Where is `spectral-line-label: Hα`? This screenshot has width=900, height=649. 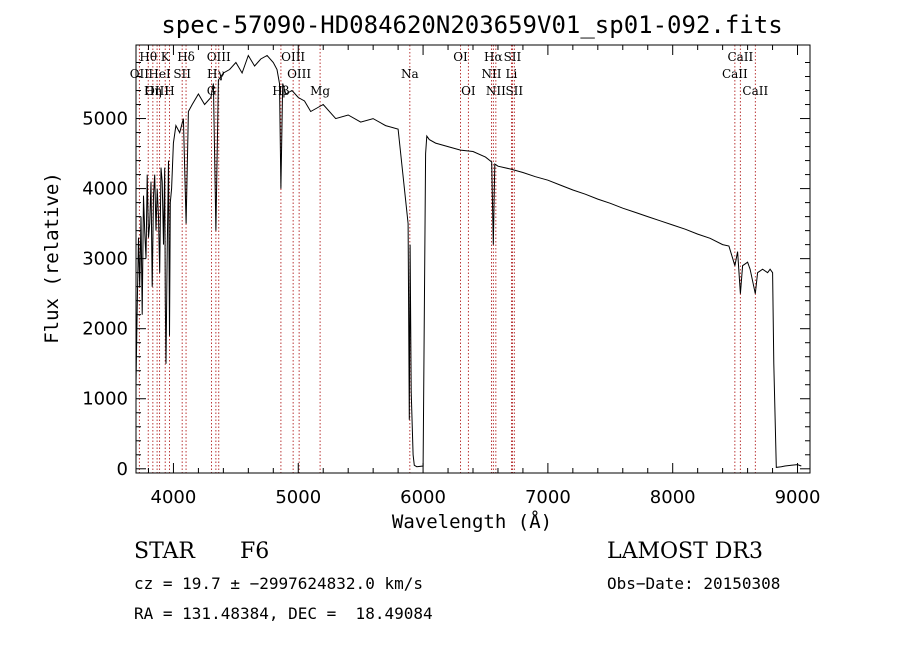 spectral-line-label: Hα is located at coordinates (493, 57).